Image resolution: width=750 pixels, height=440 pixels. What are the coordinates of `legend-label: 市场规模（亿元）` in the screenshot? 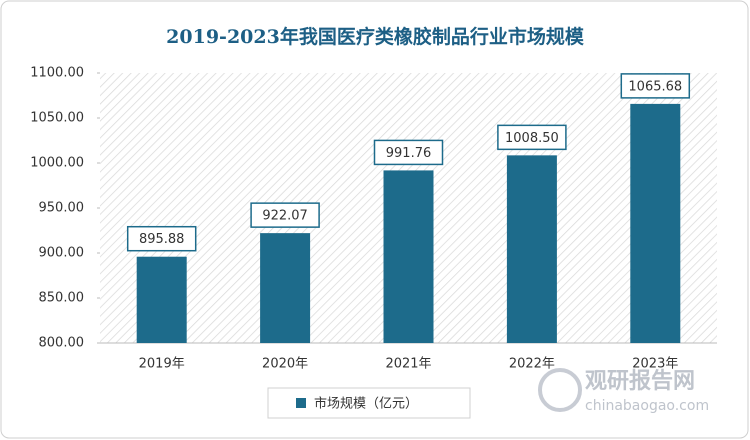 It's located at (366, 404).